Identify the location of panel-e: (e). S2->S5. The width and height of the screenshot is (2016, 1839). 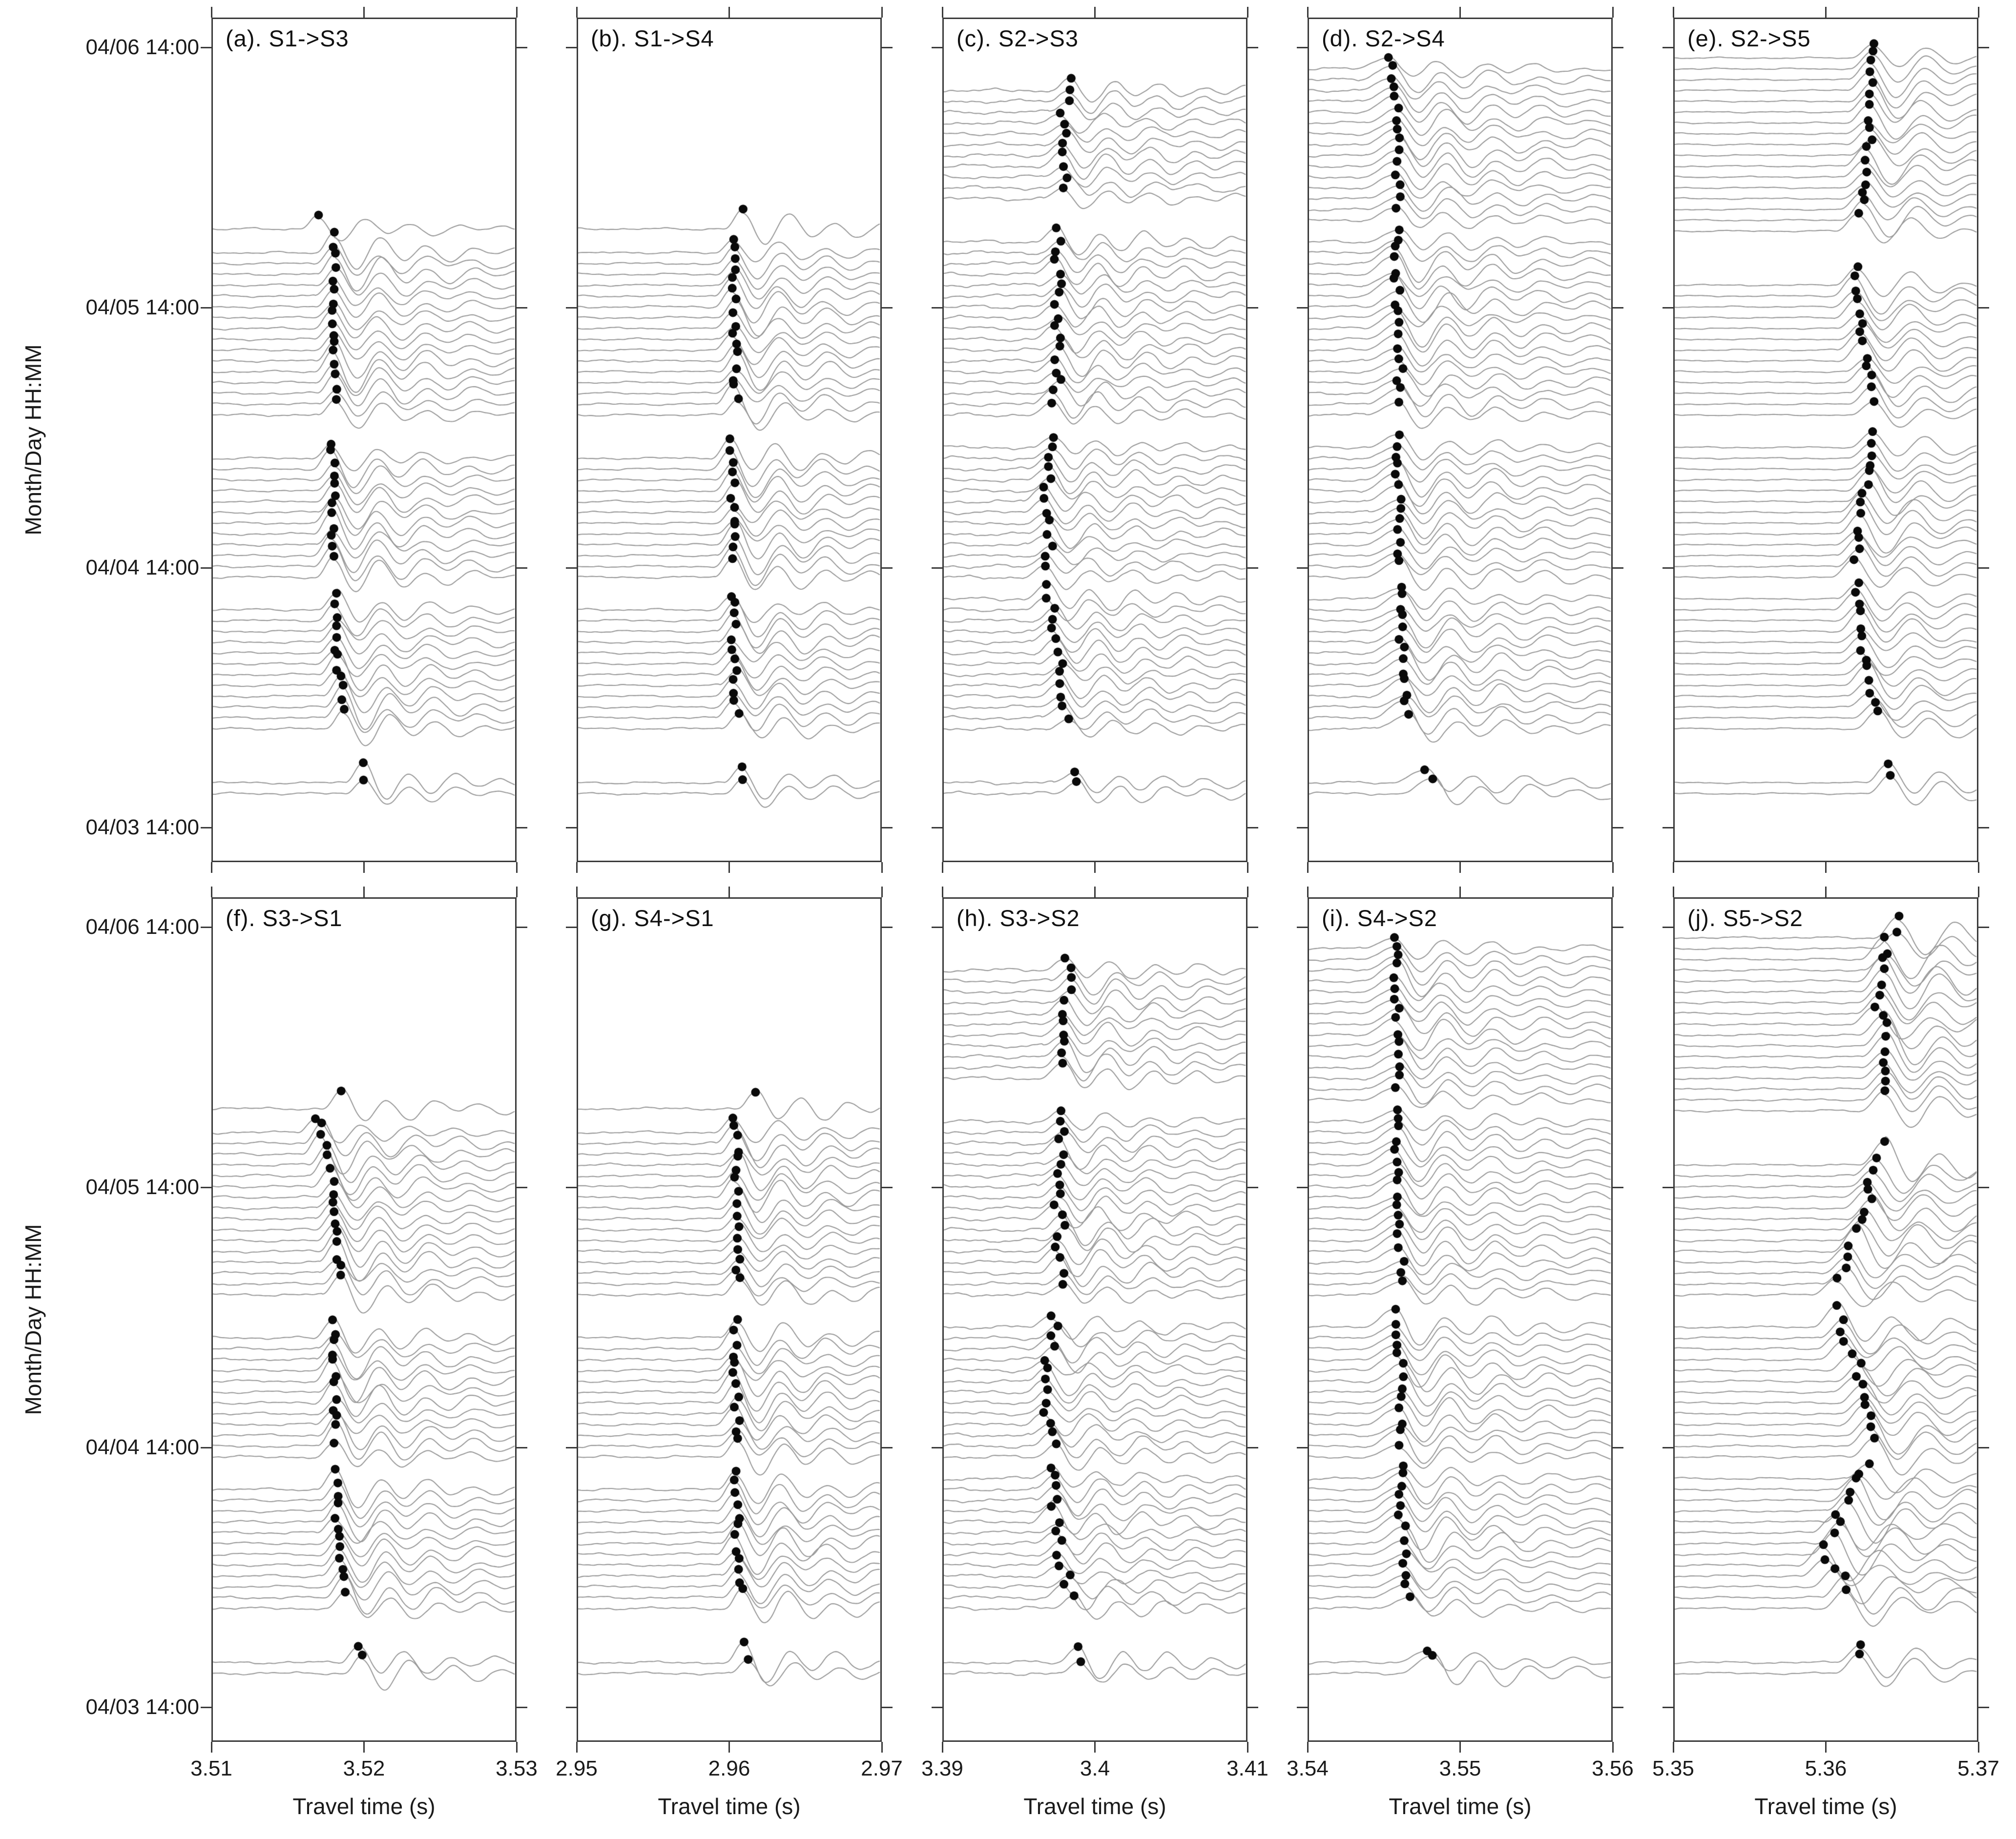
(1826, 440).